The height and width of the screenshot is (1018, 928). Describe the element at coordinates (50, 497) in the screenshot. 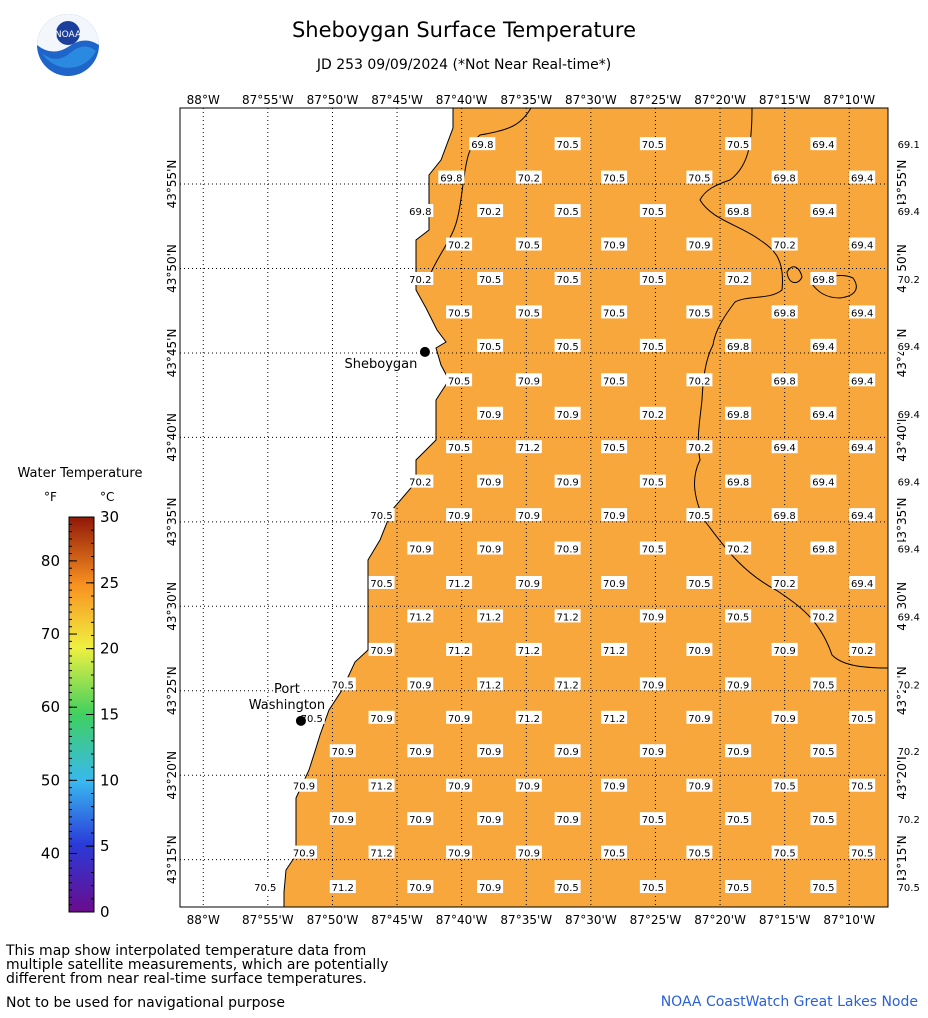

I see `legend-unit-f: °F` at that location.